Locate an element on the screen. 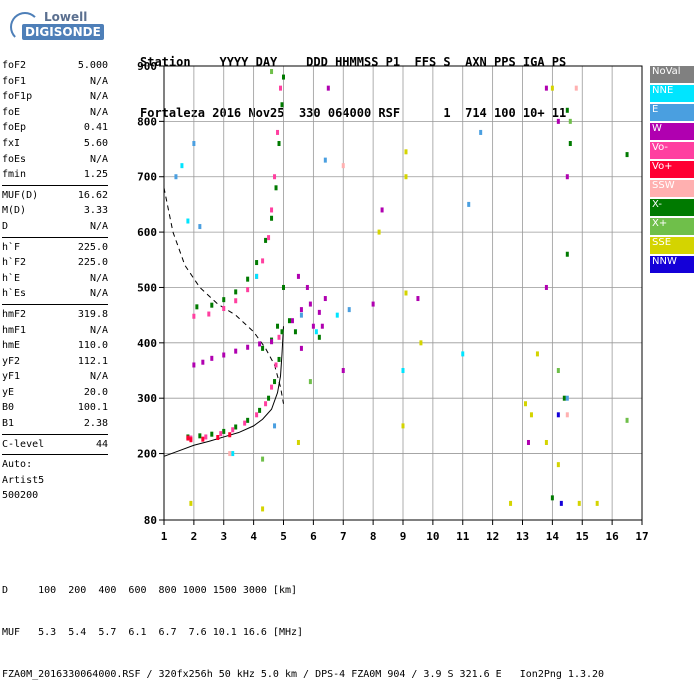 The width and height of the screenshot is (700, 696). y-tick-label: 600 is located at coordinates (147, 232).